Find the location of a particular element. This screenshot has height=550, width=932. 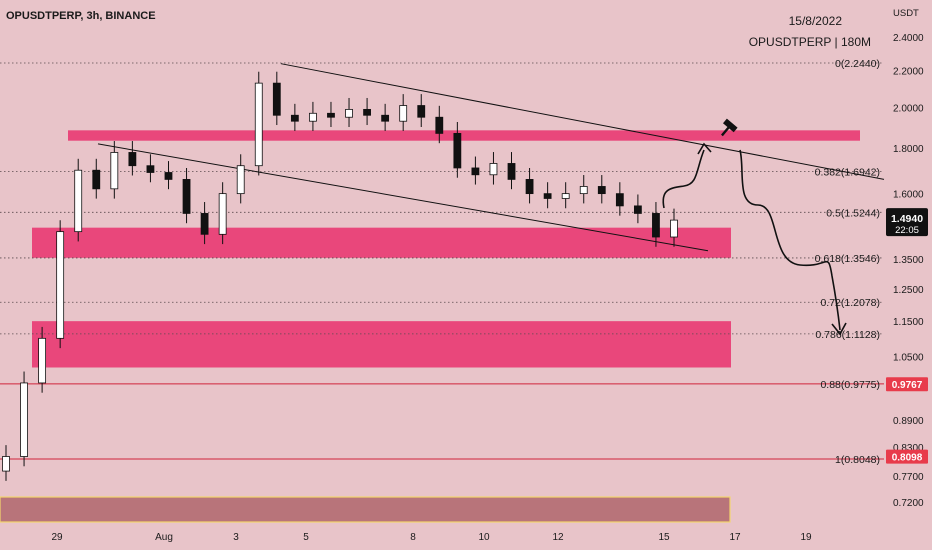

y-tick-label: 0.8300 is located at coordinates (908, 448).